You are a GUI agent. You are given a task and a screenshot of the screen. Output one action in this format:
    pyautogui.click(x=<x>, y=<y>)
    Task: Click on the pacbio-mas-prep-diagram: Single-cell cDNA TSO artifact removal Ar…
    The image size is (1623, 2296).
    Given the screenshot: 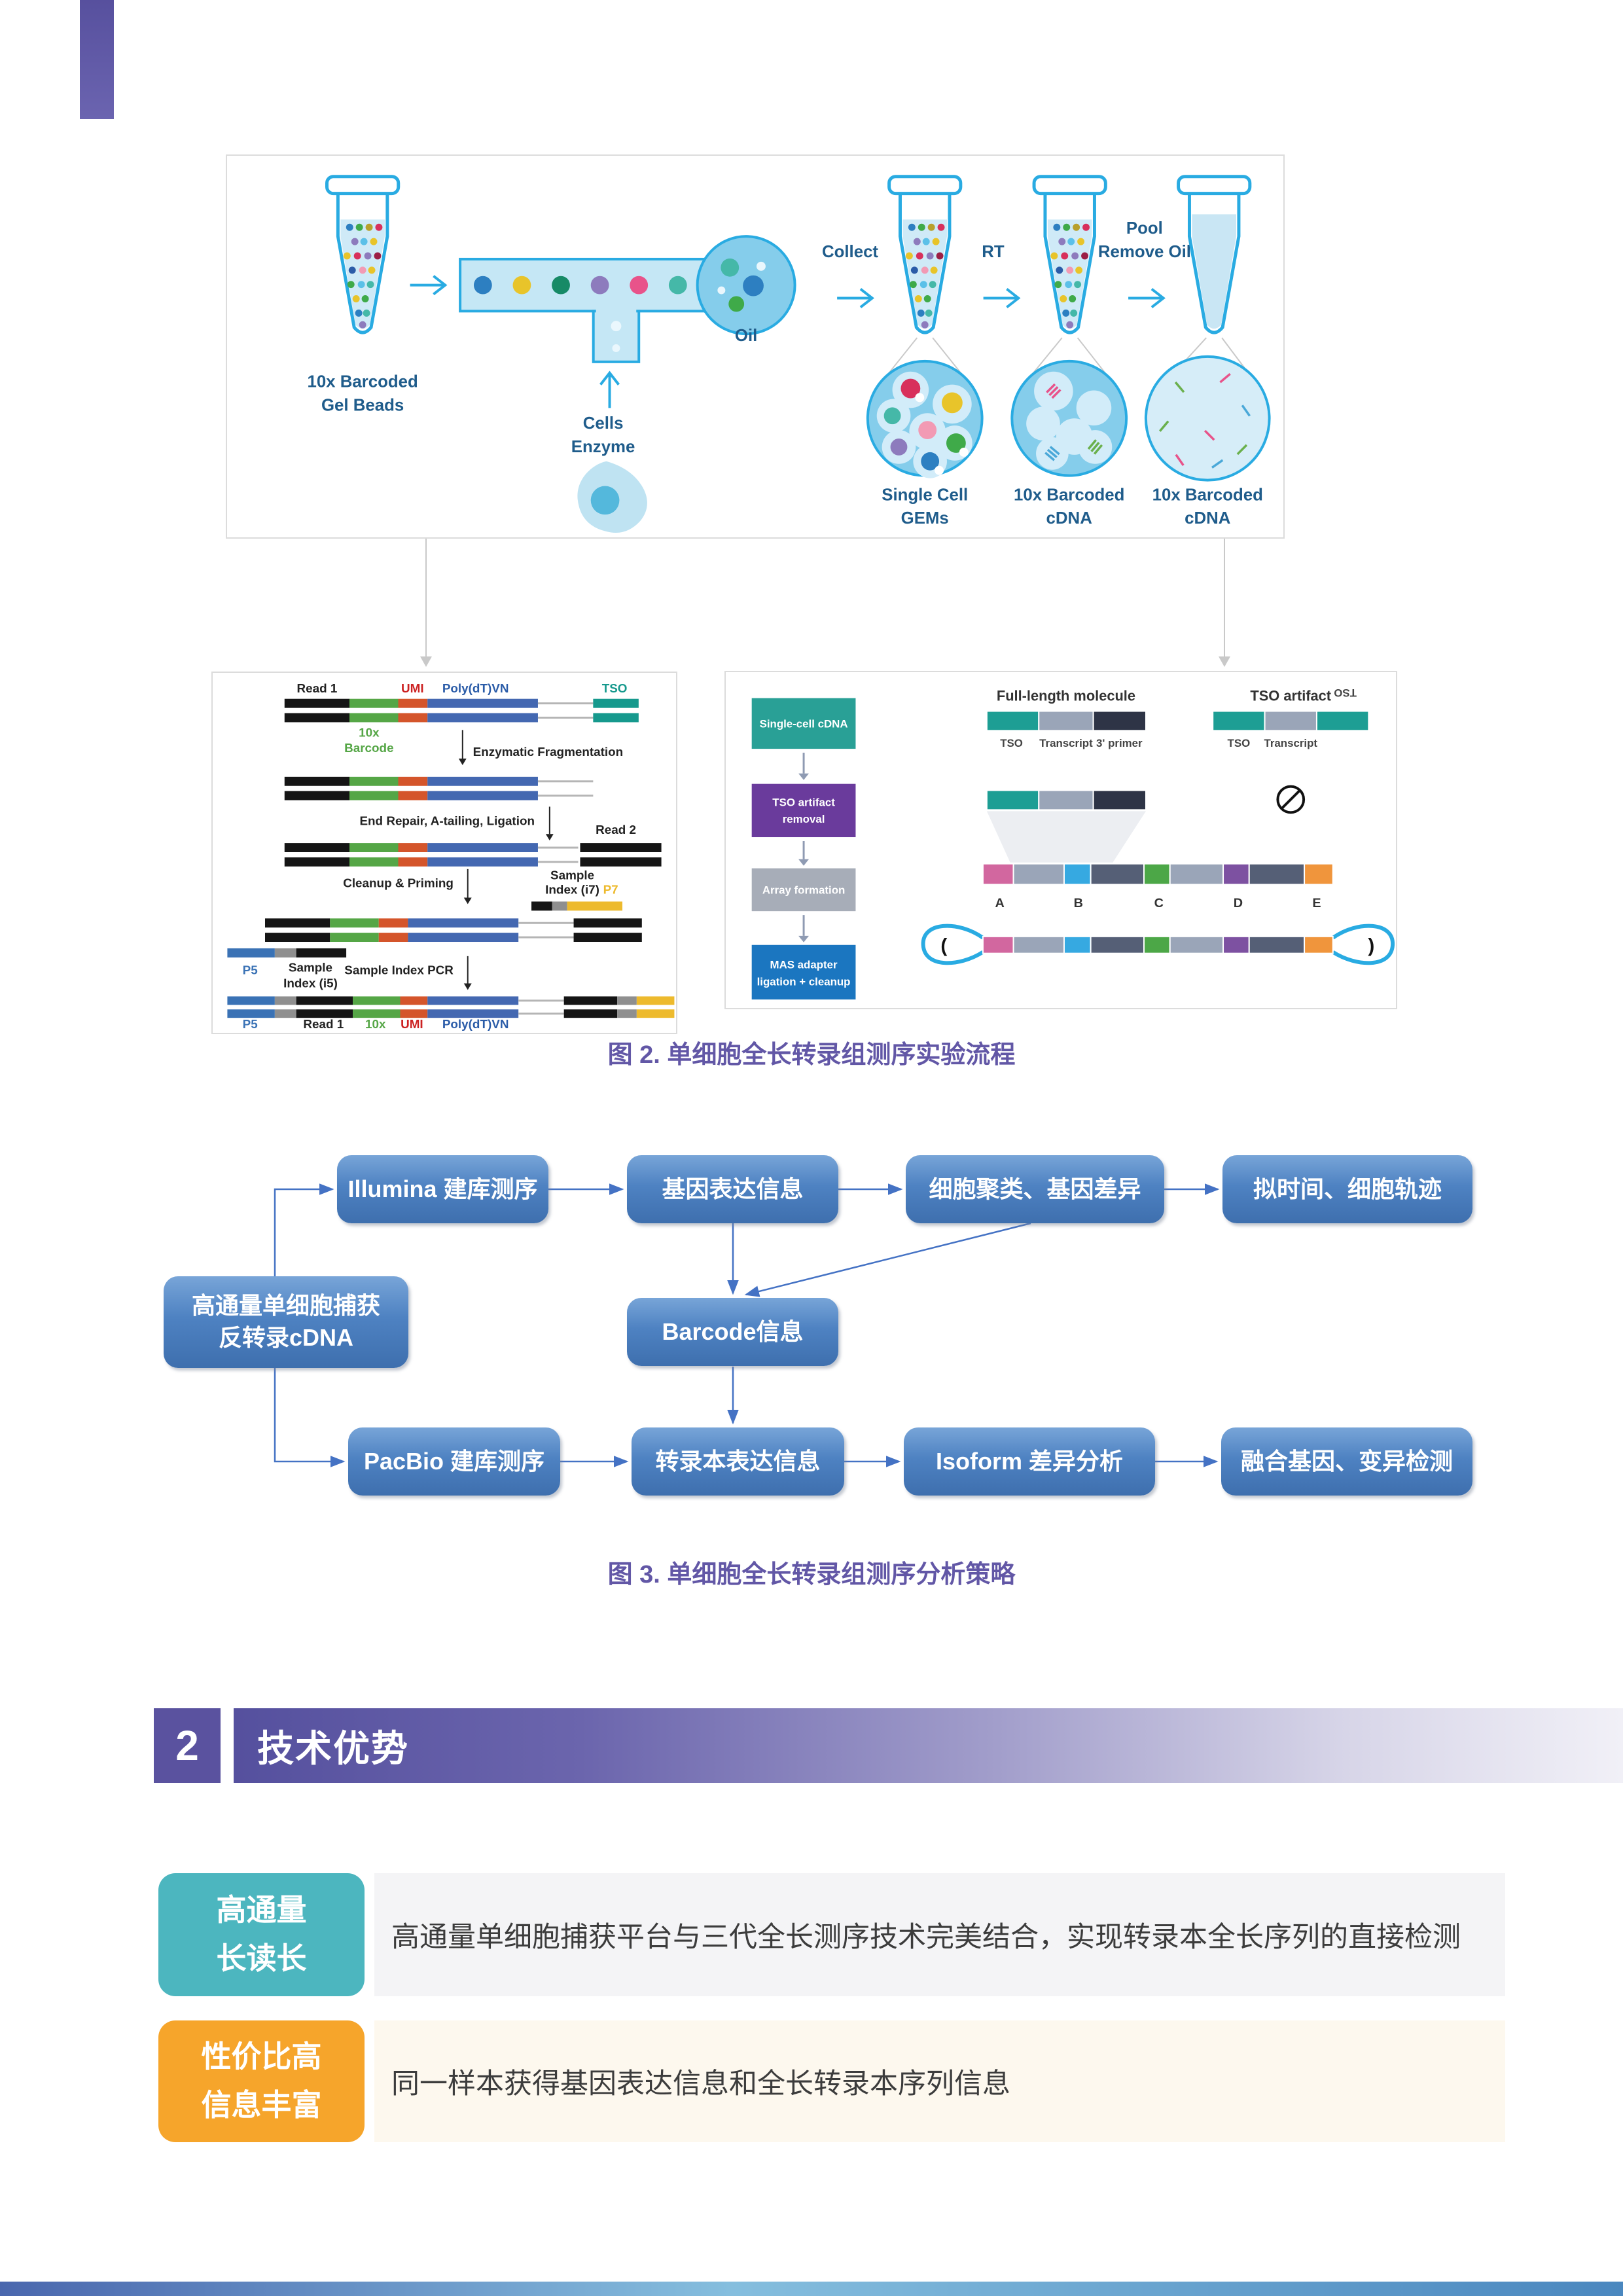 What is the action you would take?
    pyautogui.click(x=1060, y=840)
    